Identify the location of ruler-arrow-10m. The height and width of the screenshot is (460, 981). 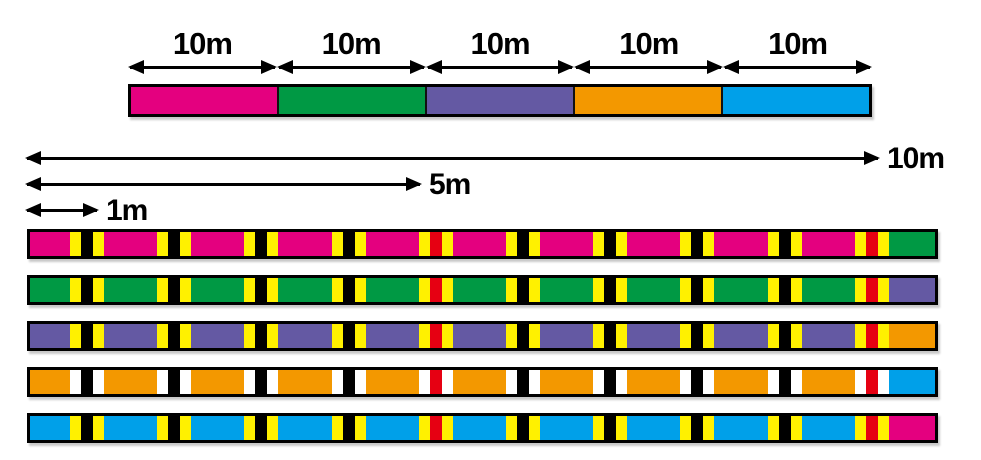
(452, 158).